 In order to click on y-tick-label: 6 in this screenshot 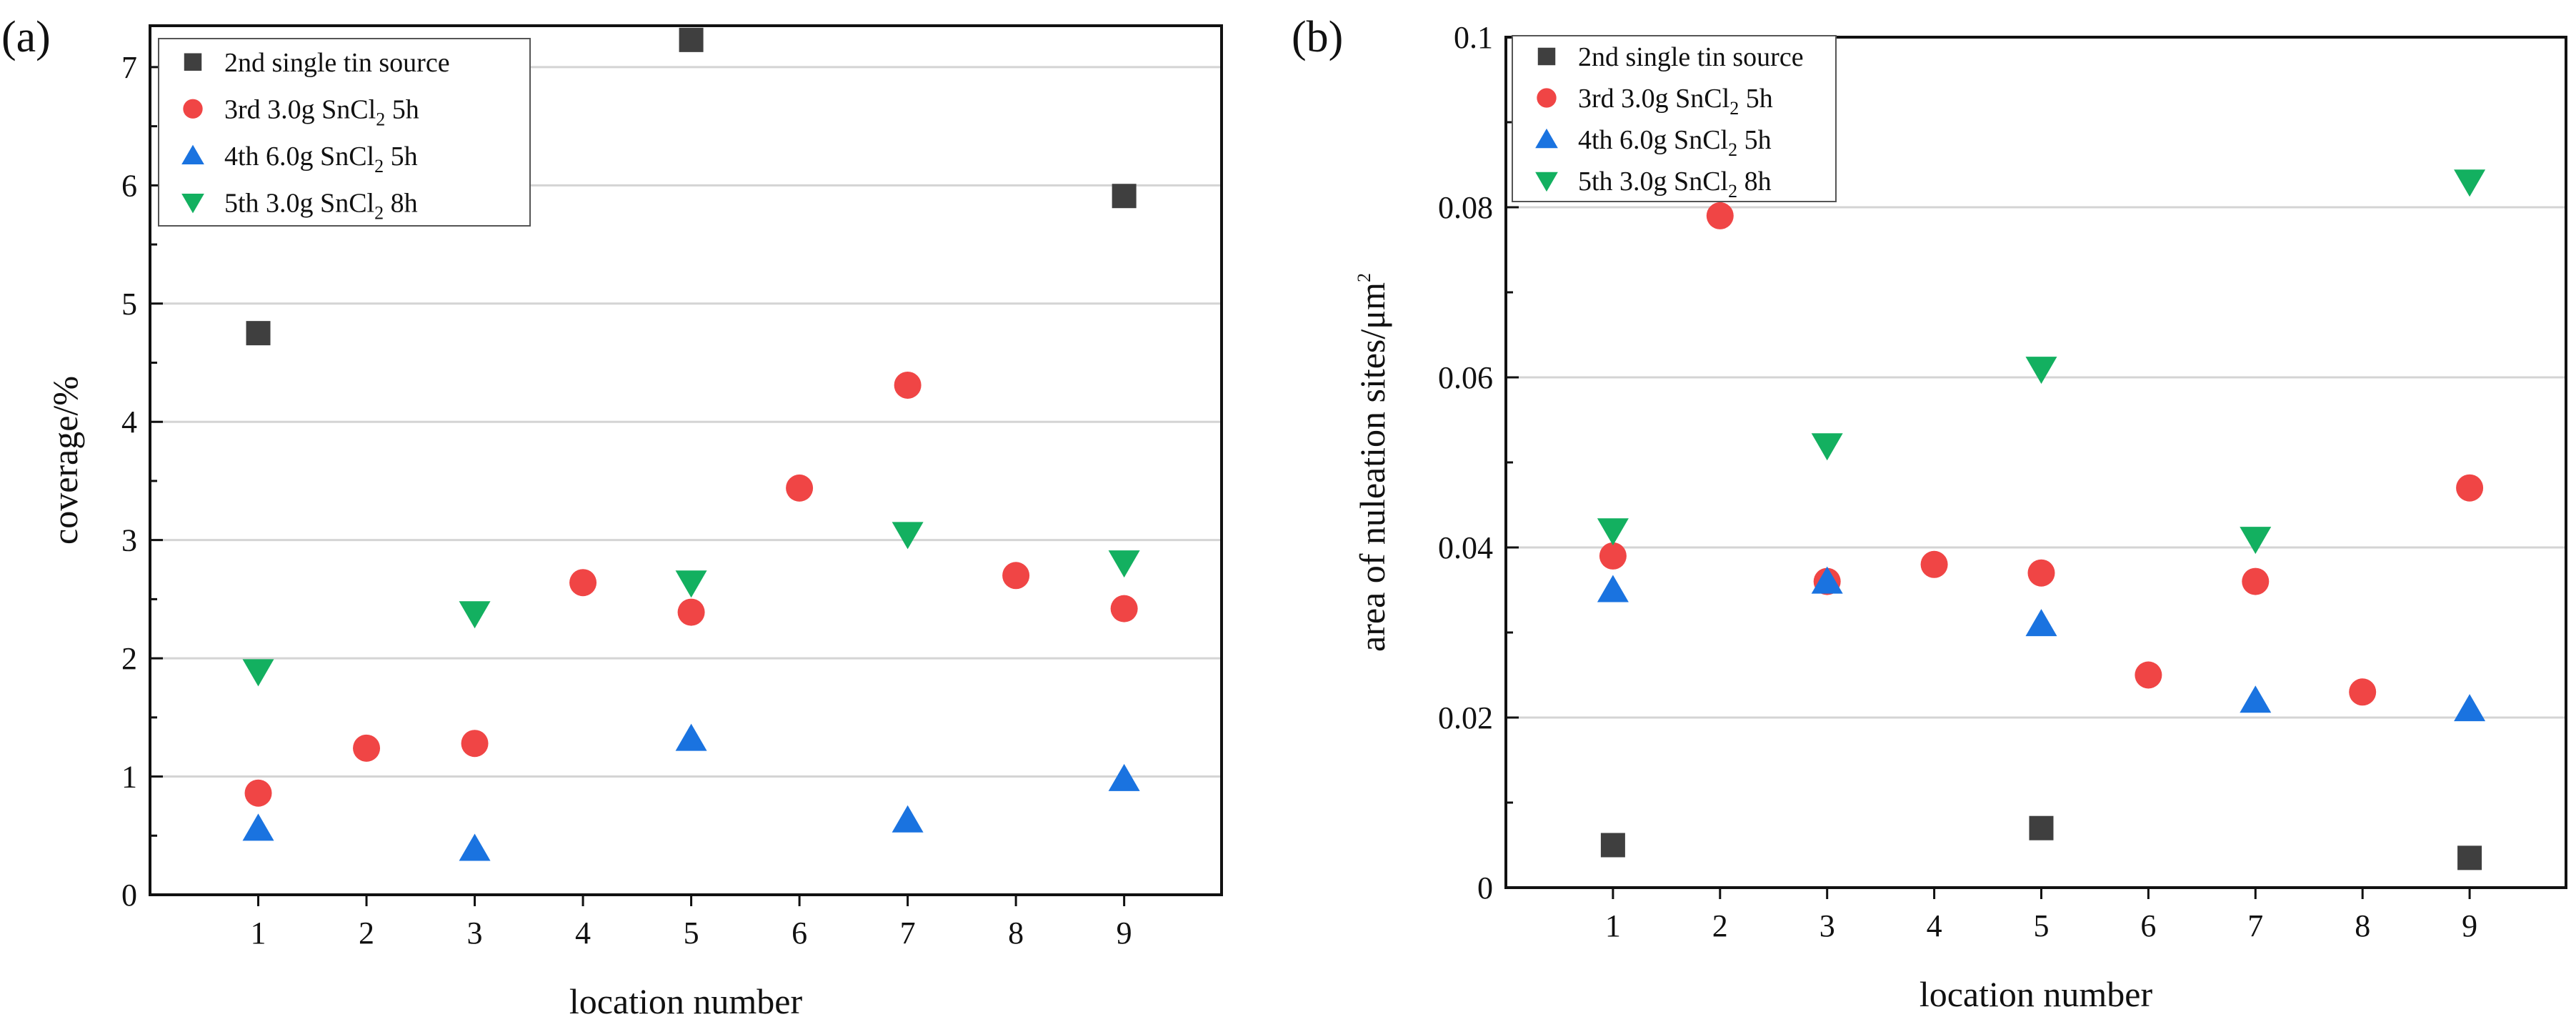, I will do `click(129, 185)`.